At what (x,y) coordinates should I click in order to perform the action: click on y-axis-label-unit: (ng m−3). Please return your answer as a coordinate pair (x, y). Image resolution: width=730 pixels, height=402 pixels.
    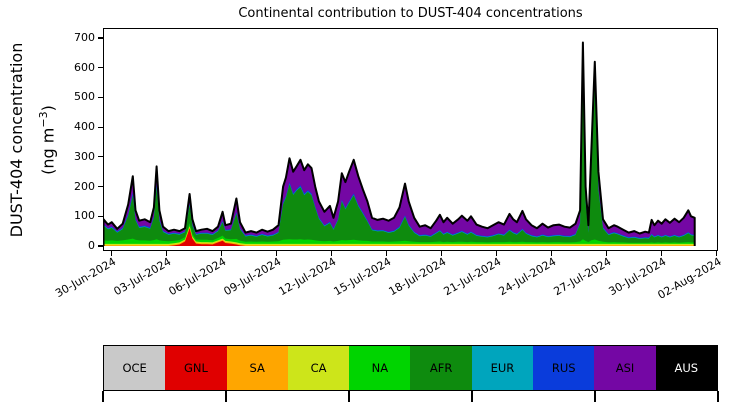
    Looking at the image, I should click on (47, 140).